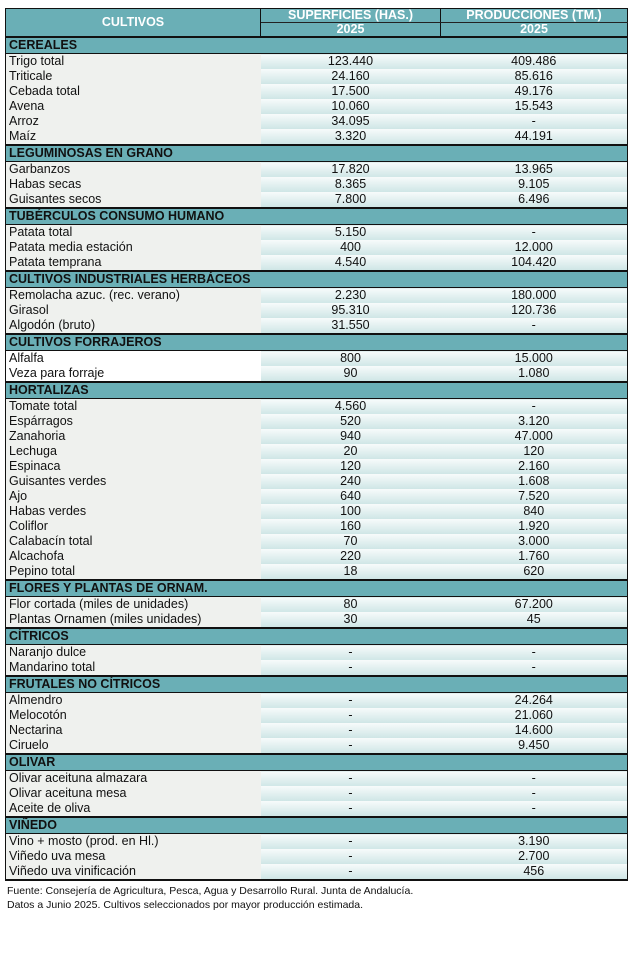 Image resolution: width=632 pixels, height=957 pixels. Describe the element at coordinates (316, 106) in the screenshot. I see `table-row: Avena 10.060 15.543` at that location.